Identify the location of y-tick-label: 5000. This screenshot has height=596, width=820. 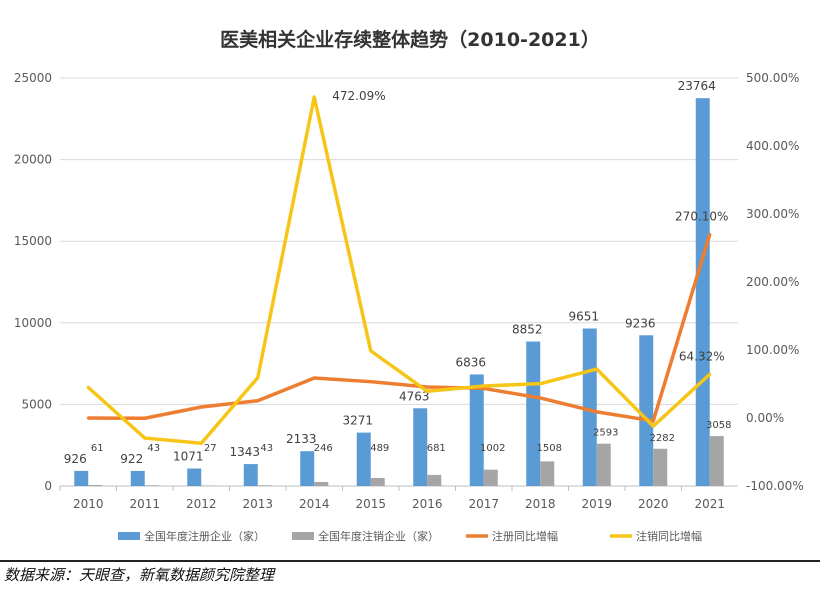
(36, 404).